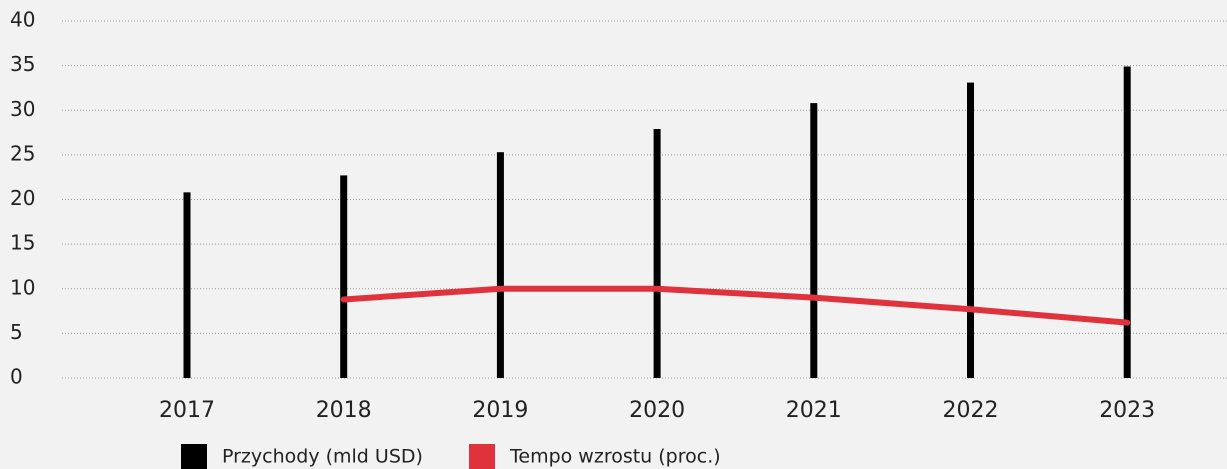 Image resolution: width=1227 pixels, height=469 pixels. I want to click on y-tick-label: 40, so click(22, 20).